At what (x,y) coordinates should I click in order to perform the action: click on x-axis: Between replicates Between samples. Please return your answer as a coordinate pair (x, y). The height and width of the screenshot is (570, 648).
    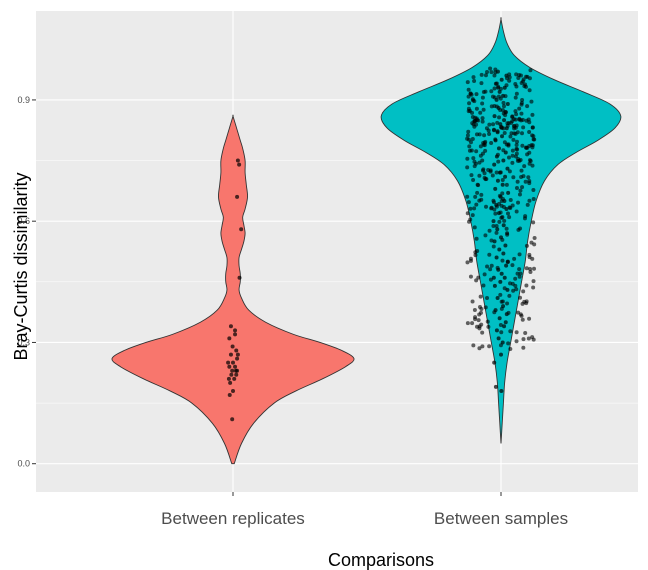
    Looking at the image, I should click on (364, 510).